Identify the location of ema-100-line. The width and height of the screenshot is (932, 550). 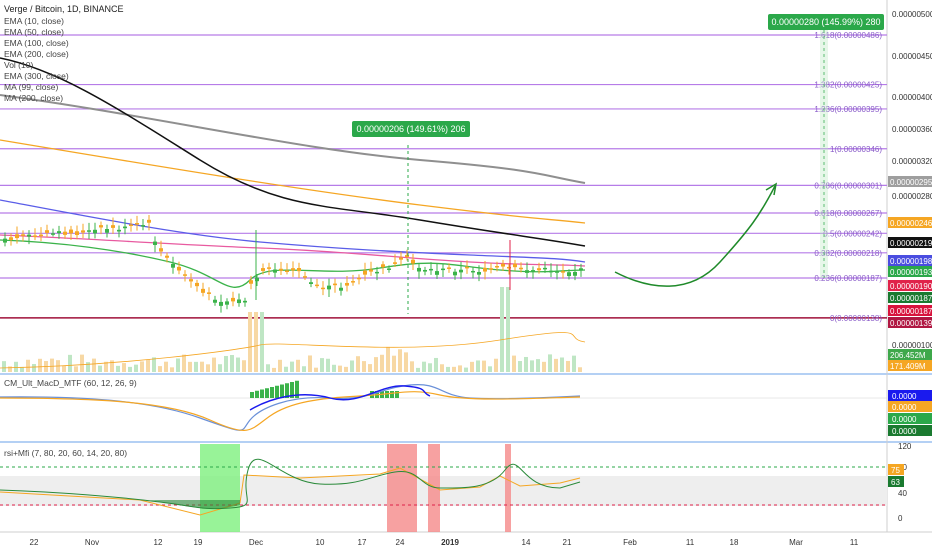
(293, 231).